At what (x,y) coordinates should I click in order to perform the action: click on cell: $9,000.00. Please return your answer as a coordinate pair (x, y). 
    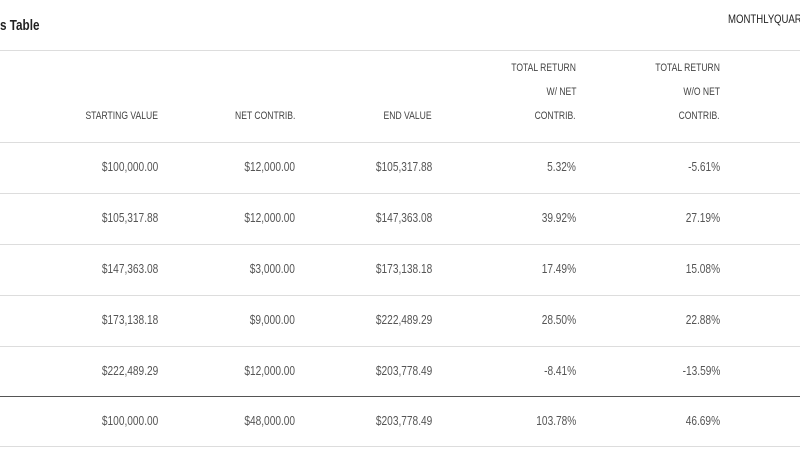
    Looking at the image, I should click on (272, 319).